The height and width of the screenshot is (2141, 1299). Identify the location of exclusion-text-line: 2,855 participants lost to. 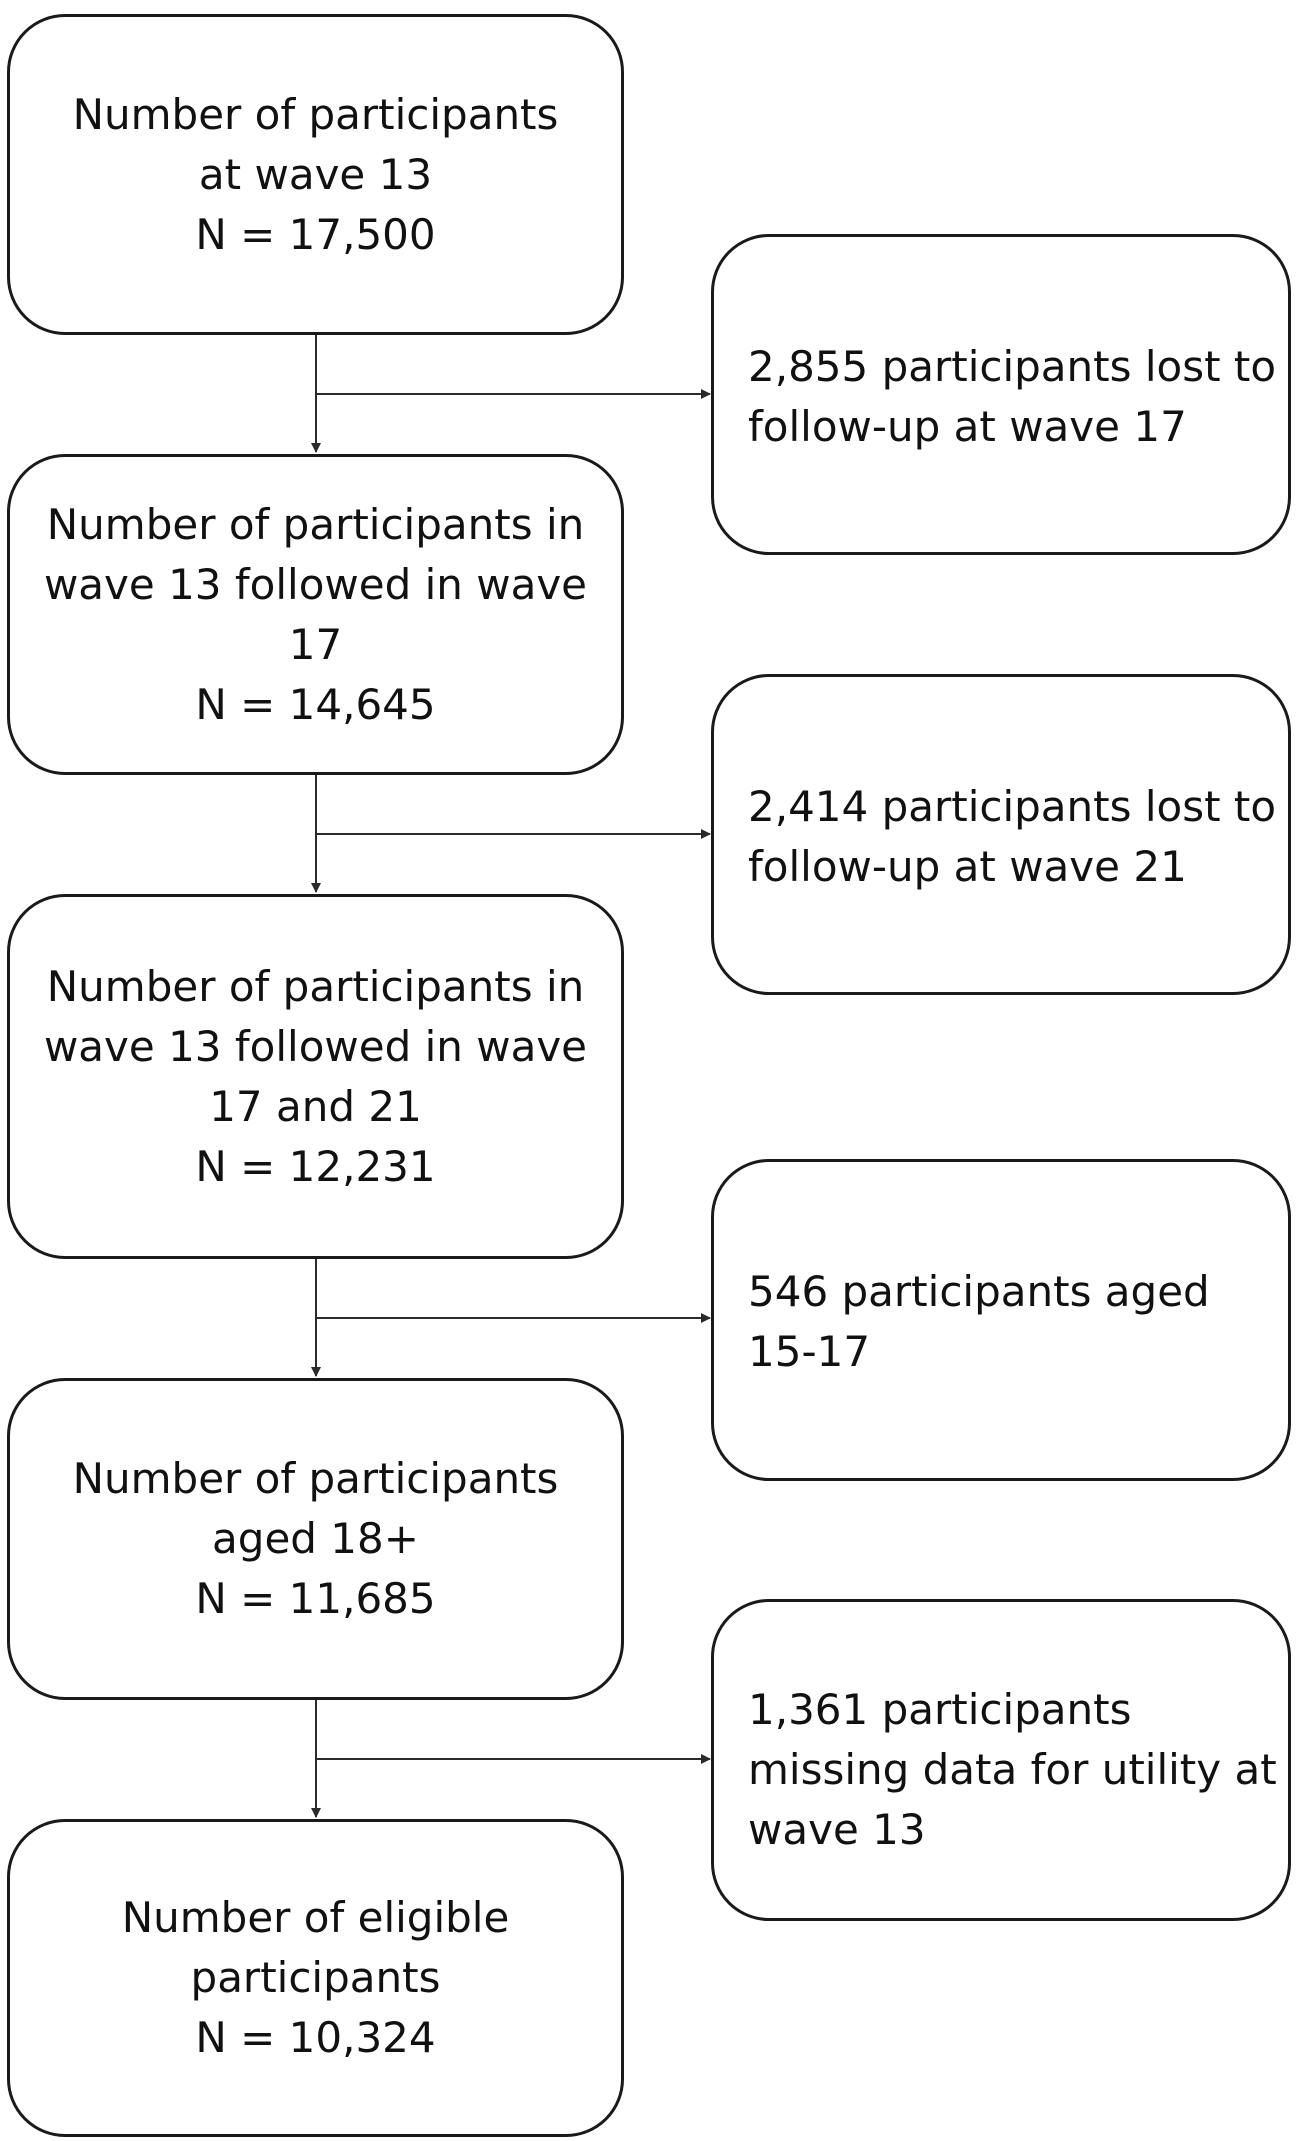
(1012, 366).